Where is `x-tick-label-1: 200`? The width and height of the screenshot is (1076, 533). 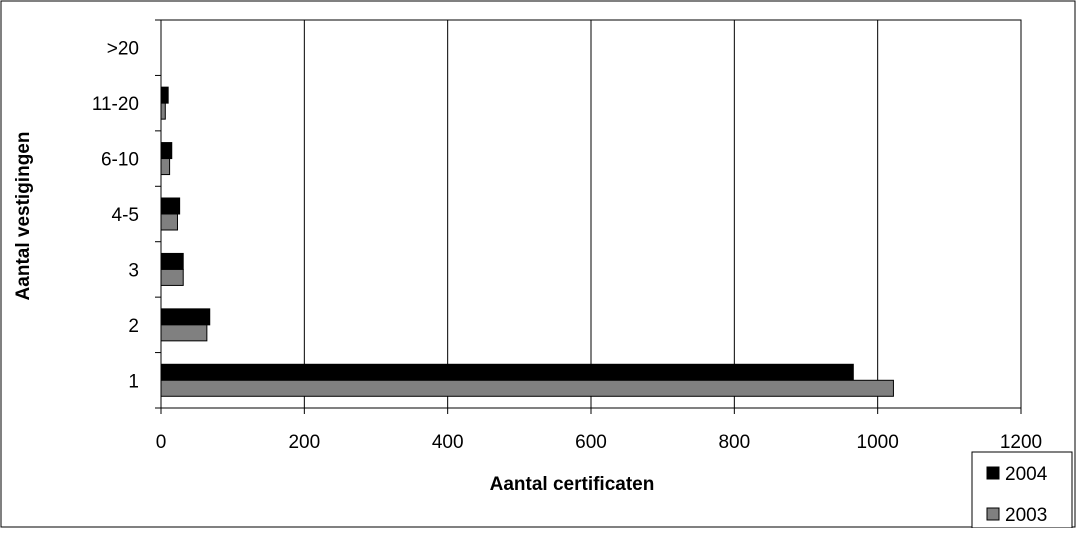 x-tick-label-1: 200 is located at coordinates (304, 442).